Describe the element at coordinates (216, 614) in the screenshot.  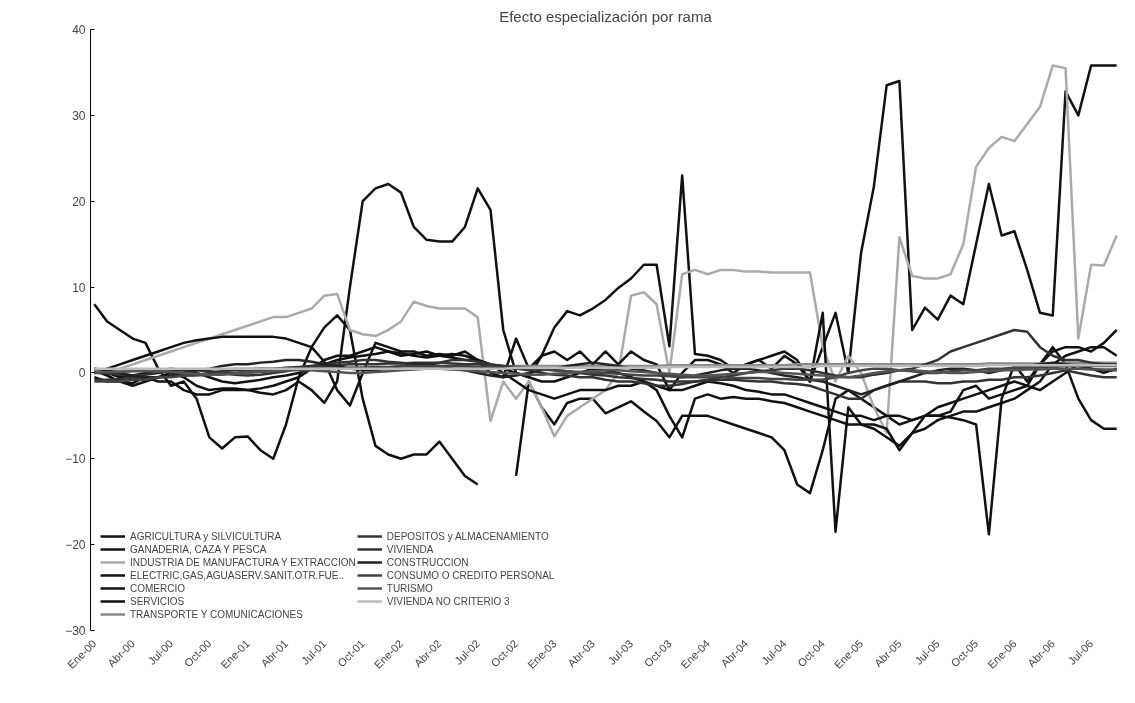
I see `legend-label: TRANSPORTE Y COMUNICACIONES` at that location.